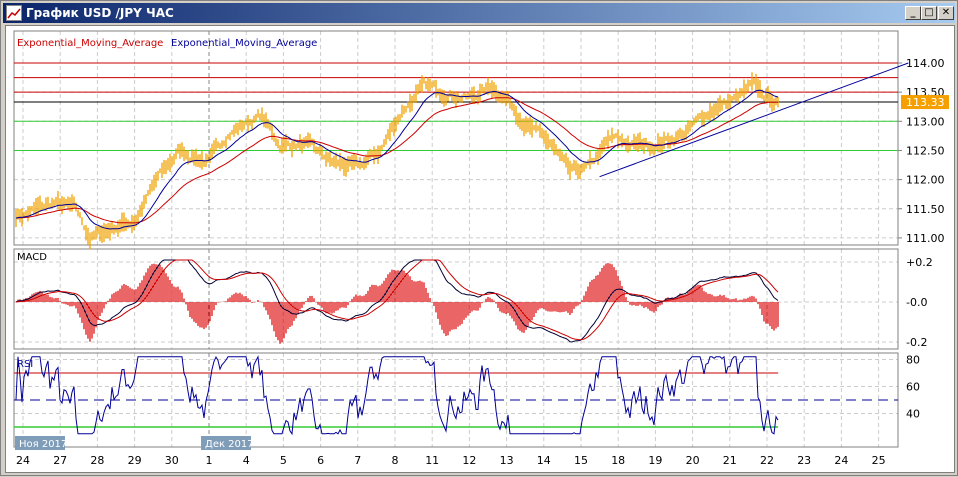 This screenshot has height=477, width=958. What do you see at coordinates (43, 444) in the screenshot?
I see `month-label: Ноя 2017` at bounding box center [43, 444].